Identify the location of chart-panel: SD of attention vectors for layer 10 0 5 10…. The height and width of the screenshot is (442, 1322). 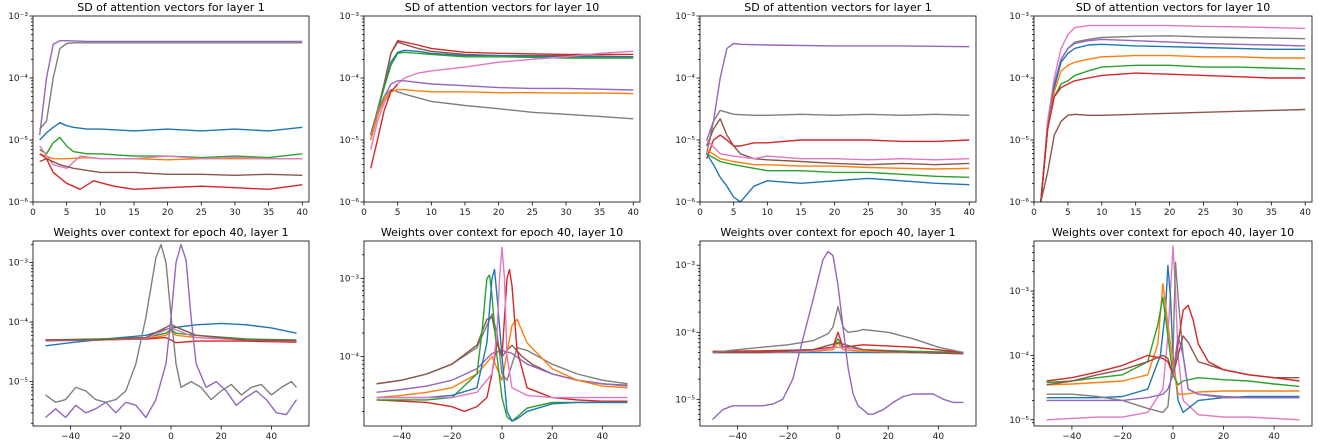
(490, 109).